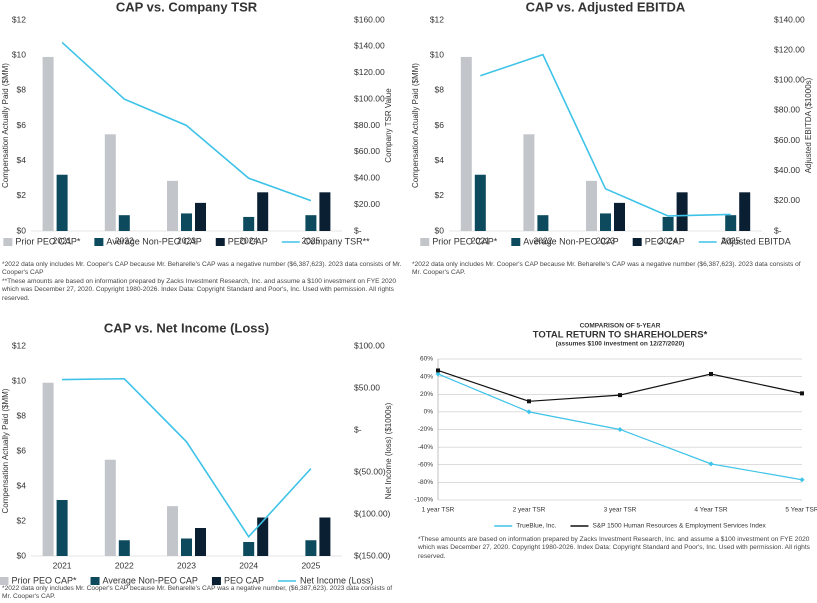 Image resolution: width=817 pixels, height=603 pixels. Describe the element at coordinates (367, 387) in the screenshot. I see `y2-tick-label: $50.00` at that location.